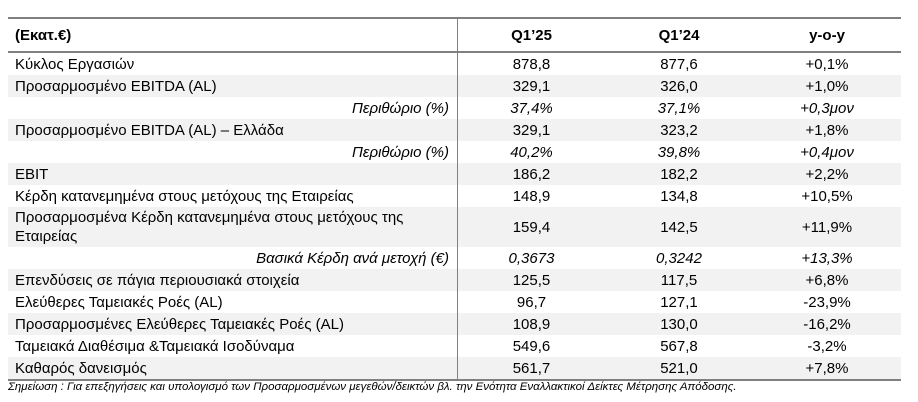  What do you see at coordinates (827, 368) in the screenshot?
I see `cell-yoy: +7,8%` at bounding box center [827, 368].